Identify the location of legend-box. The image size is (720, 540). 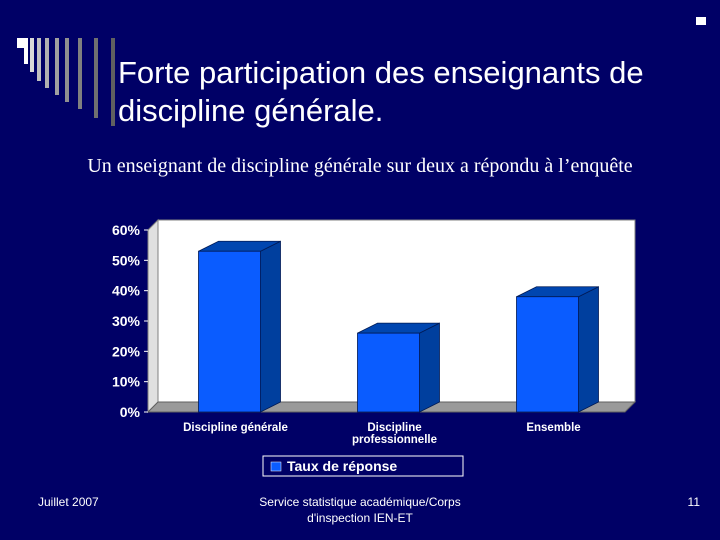
(363, 466).